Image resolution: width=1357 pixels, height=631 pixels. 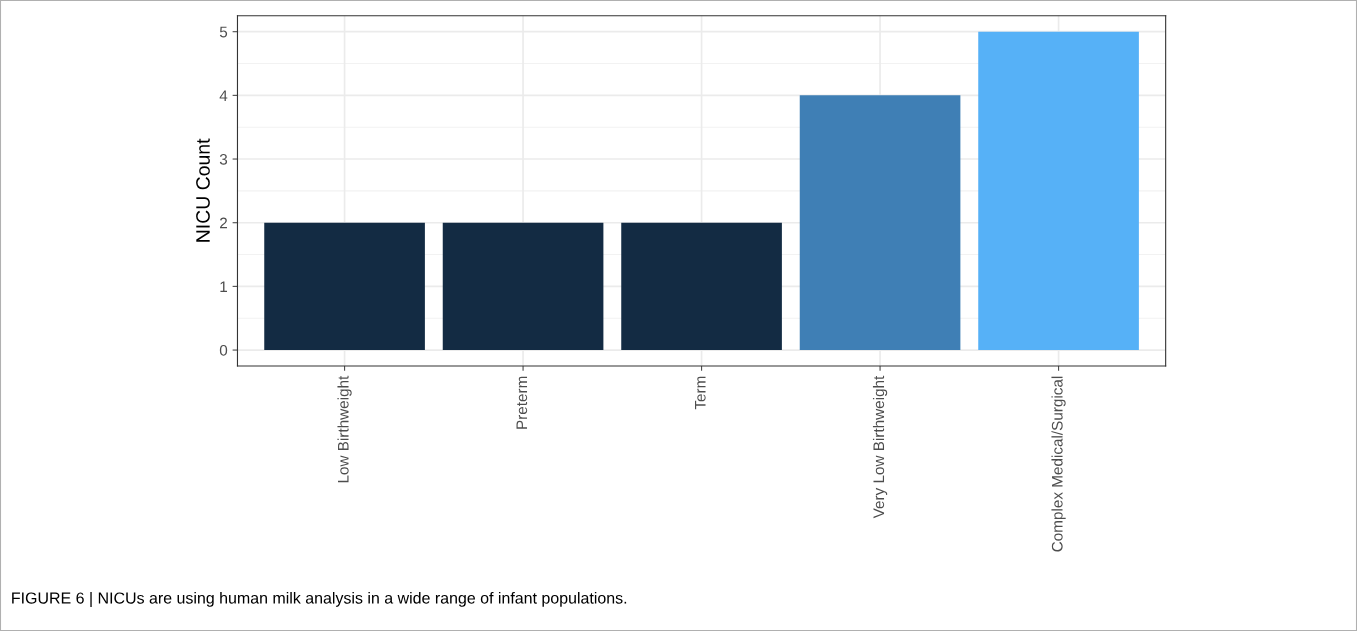 What do you see at coordinates (203, 190) in the screenshot?
I see `y-axis-title: NICU Count` at bounding box center [203, 190].